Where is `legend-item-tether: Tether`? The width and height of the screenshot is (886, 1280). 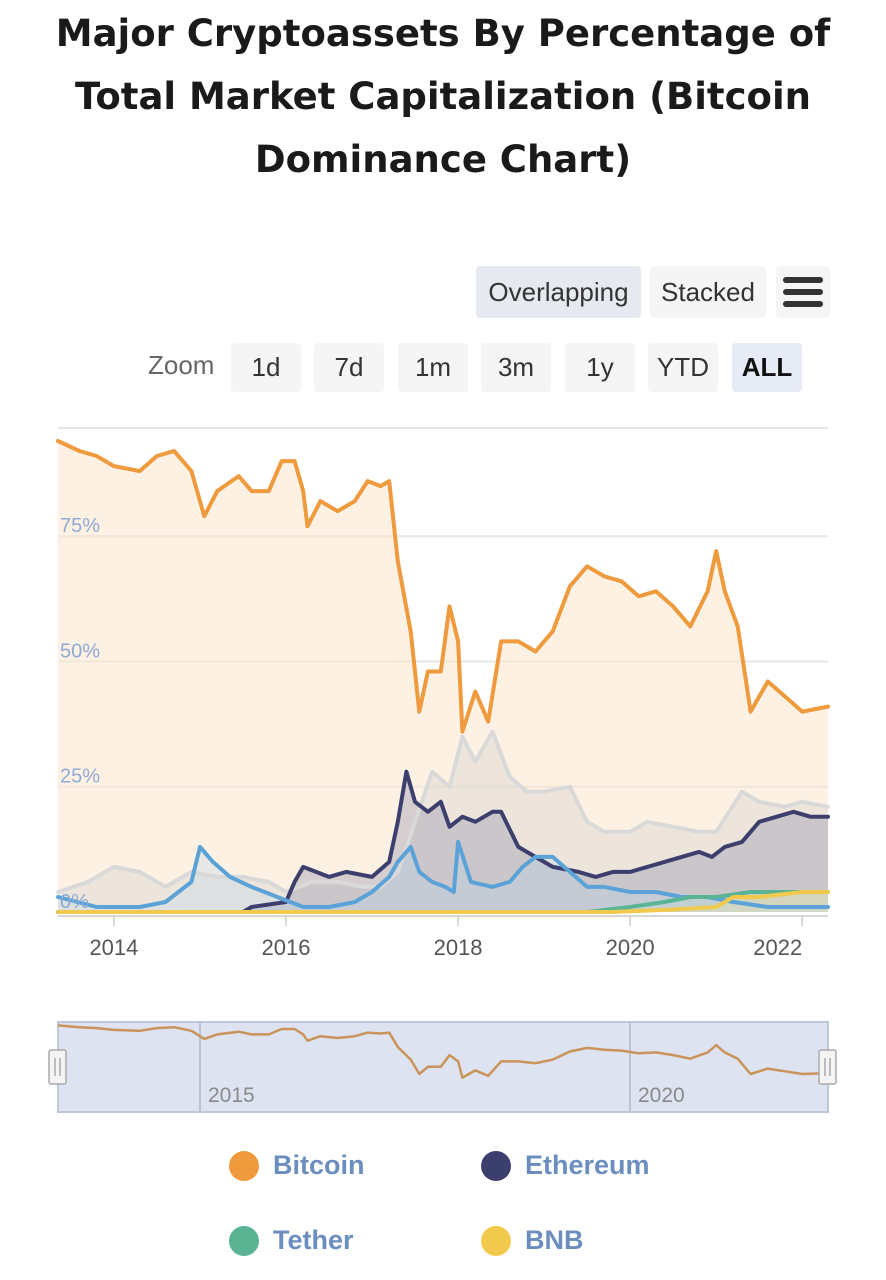 legend-item-tether: Tether is located at coordinates (291, 1240).